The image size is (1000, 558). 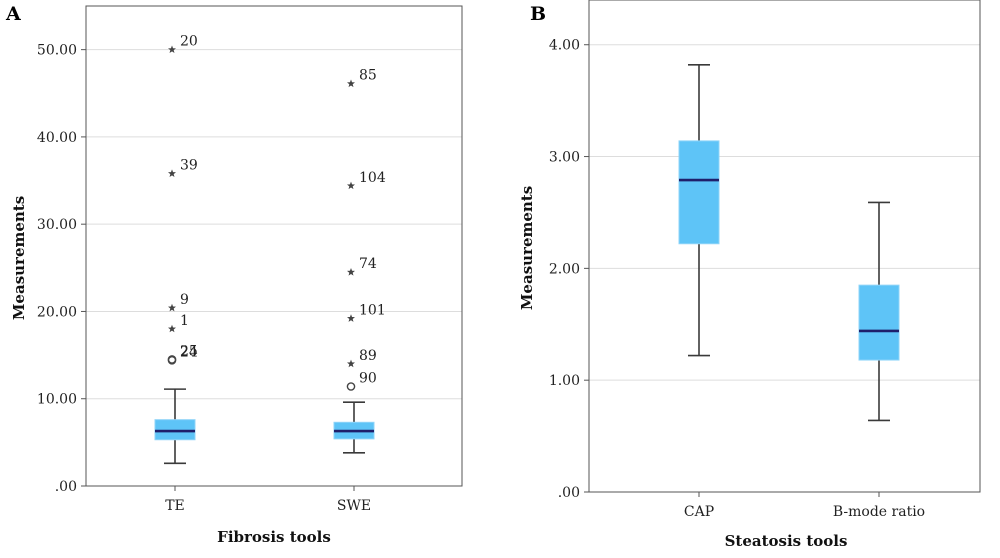 What do you see at coordinates (879, 512) in the screenshot?
I see `panel-b-x-tick-label: B-mode ratio` at bounding box center [879, 512].